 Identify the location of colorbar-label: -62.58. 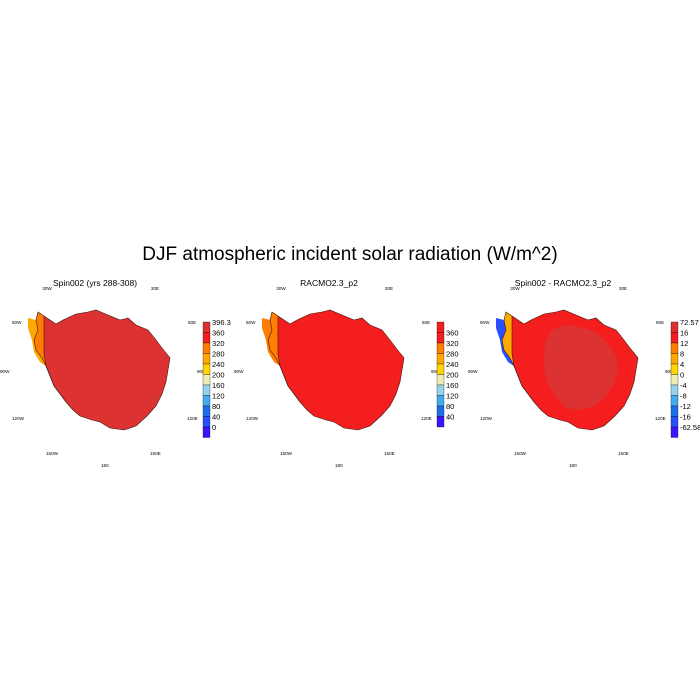
(690, 427).